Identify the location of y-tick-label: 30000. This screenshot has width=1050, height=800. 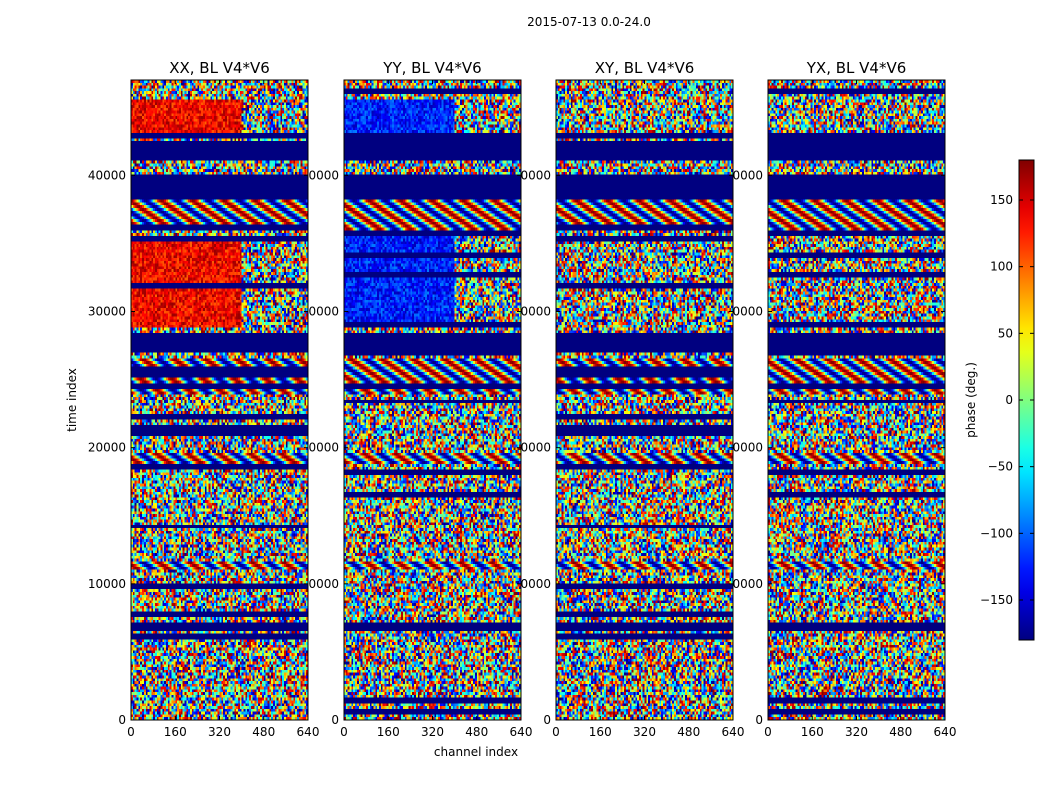
(107, 311).